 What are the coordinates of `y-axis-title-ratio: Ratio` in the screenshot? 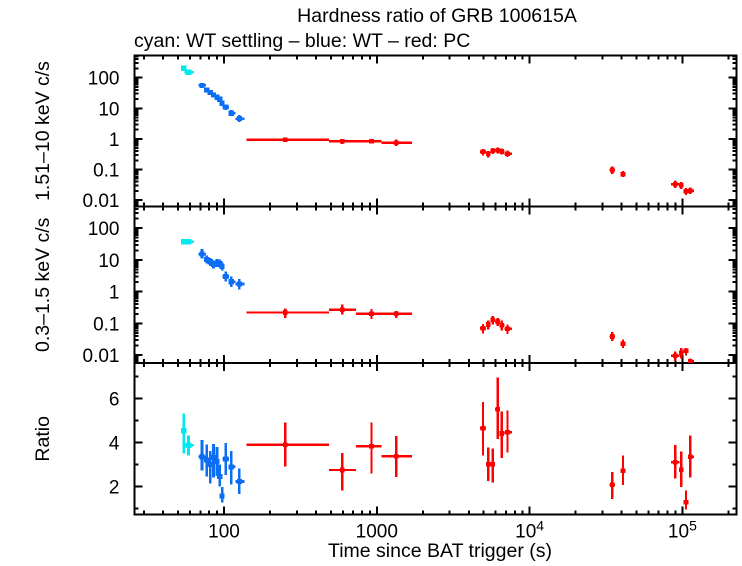 It's located at (43, 439).